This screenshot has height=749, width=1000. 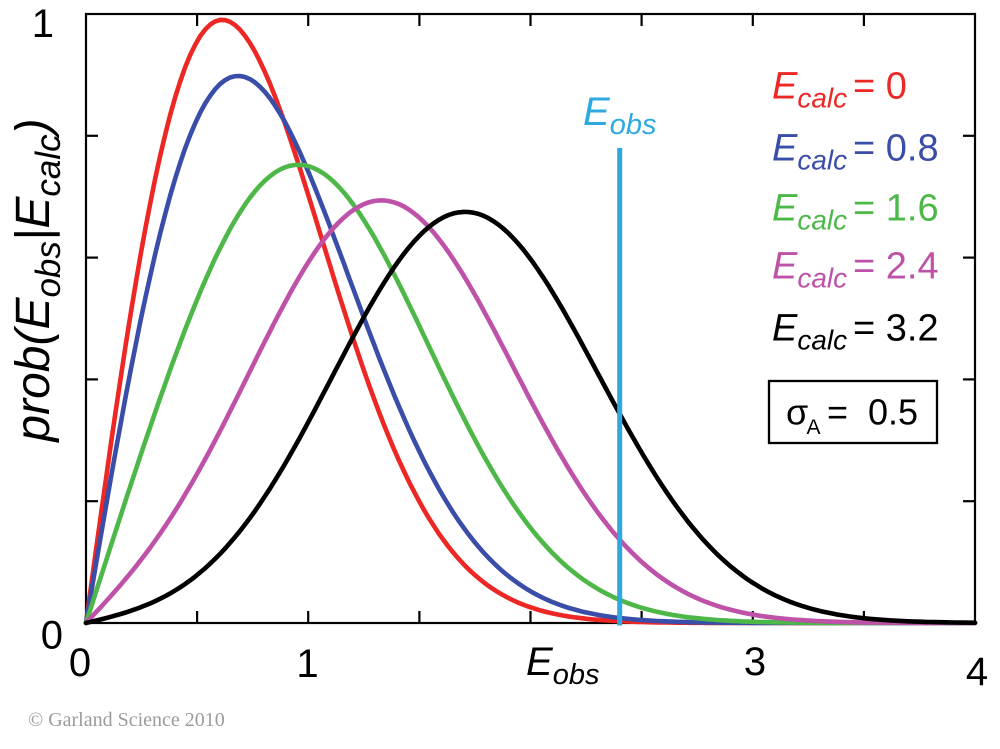 What do you see at coordinates (855, 211) in the screenshot?
I see `svg-text:Ecalc= 1.6: Ecalc = 1.6` at bounding box center [855, 211].